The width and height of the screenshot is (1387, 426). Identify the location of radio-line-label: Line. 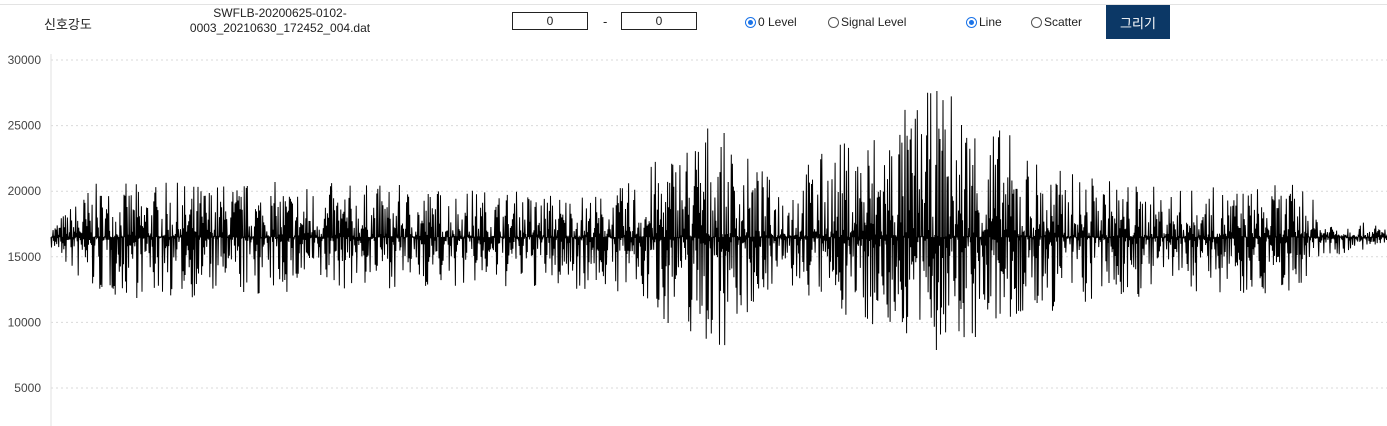
(990, 22).